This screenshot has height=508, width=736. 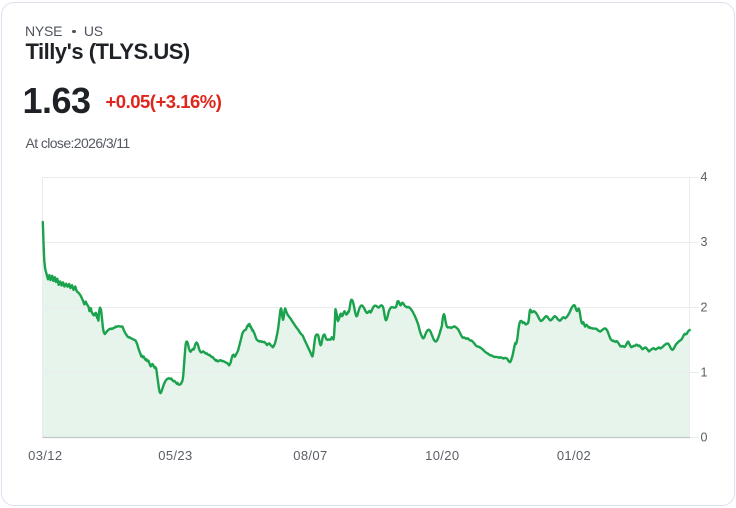 I want to click on svg-text: 10/20, so click(x=442, y=455).